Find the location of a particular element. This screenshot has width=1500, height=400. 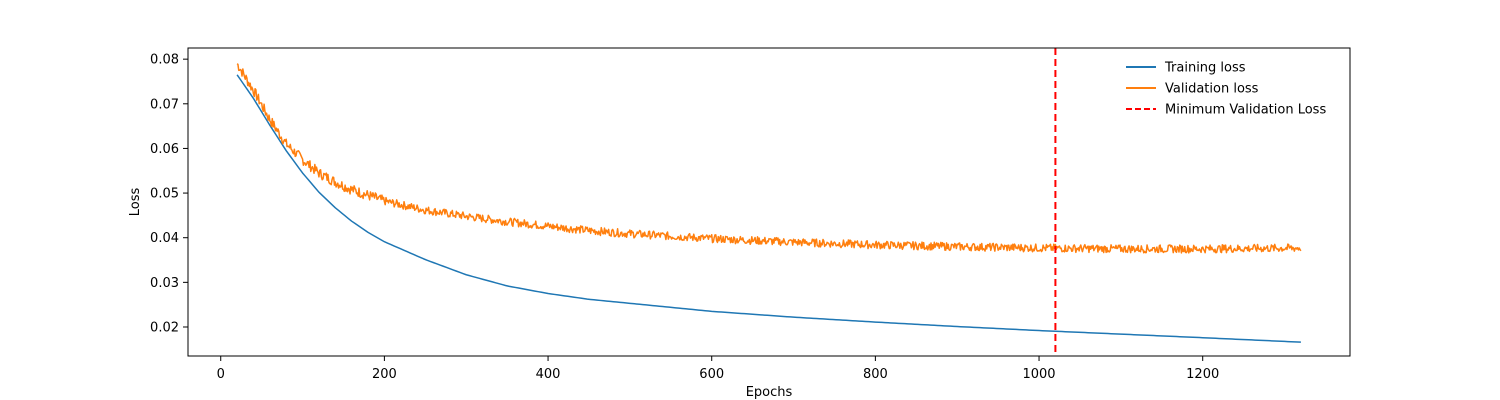

y-tick-label: 0.06 is located at coordinates (164, 149).